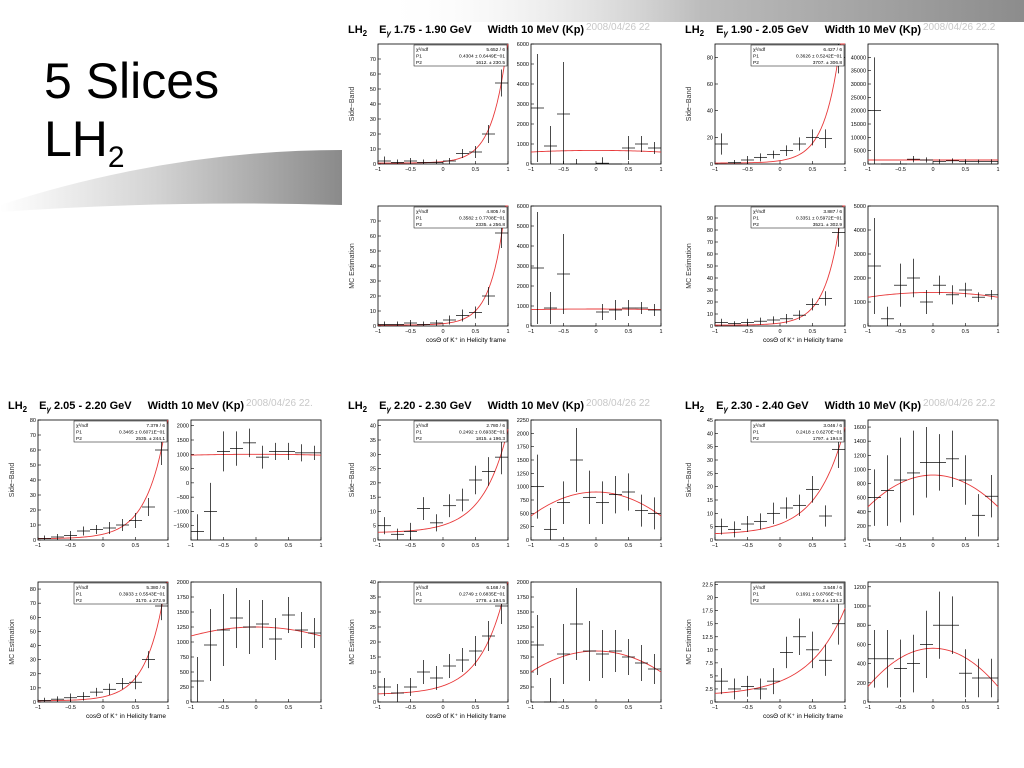 The width and height of the screenshot is (1024, 768). I want to click on y-tick-label: 50, so click(33, 632).